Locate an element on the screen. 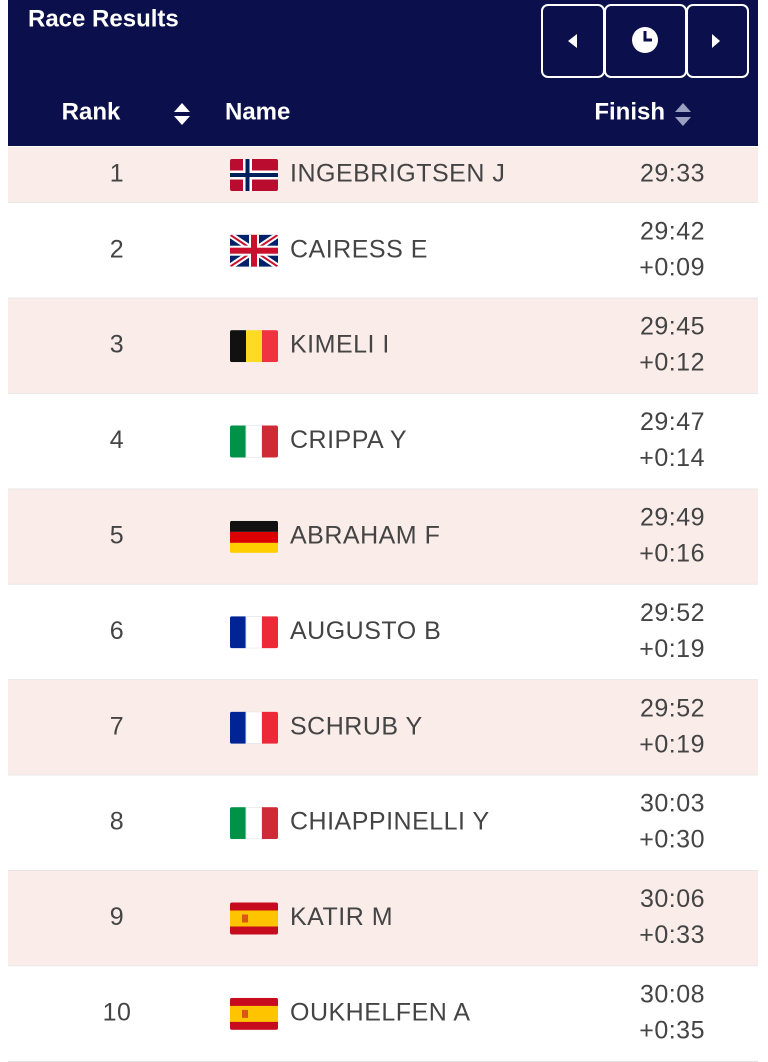  time-gap: +0:14 is located at coordinates (672, 458).